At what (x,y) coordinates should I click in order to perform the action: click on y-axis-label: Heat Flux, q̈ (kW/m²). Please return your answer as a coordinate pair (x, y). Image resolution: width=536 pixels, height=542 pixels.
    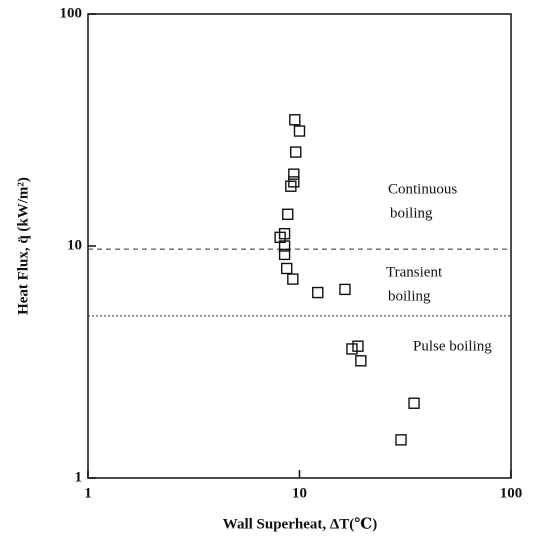
    Looking at the image, I should click on (23, 246).